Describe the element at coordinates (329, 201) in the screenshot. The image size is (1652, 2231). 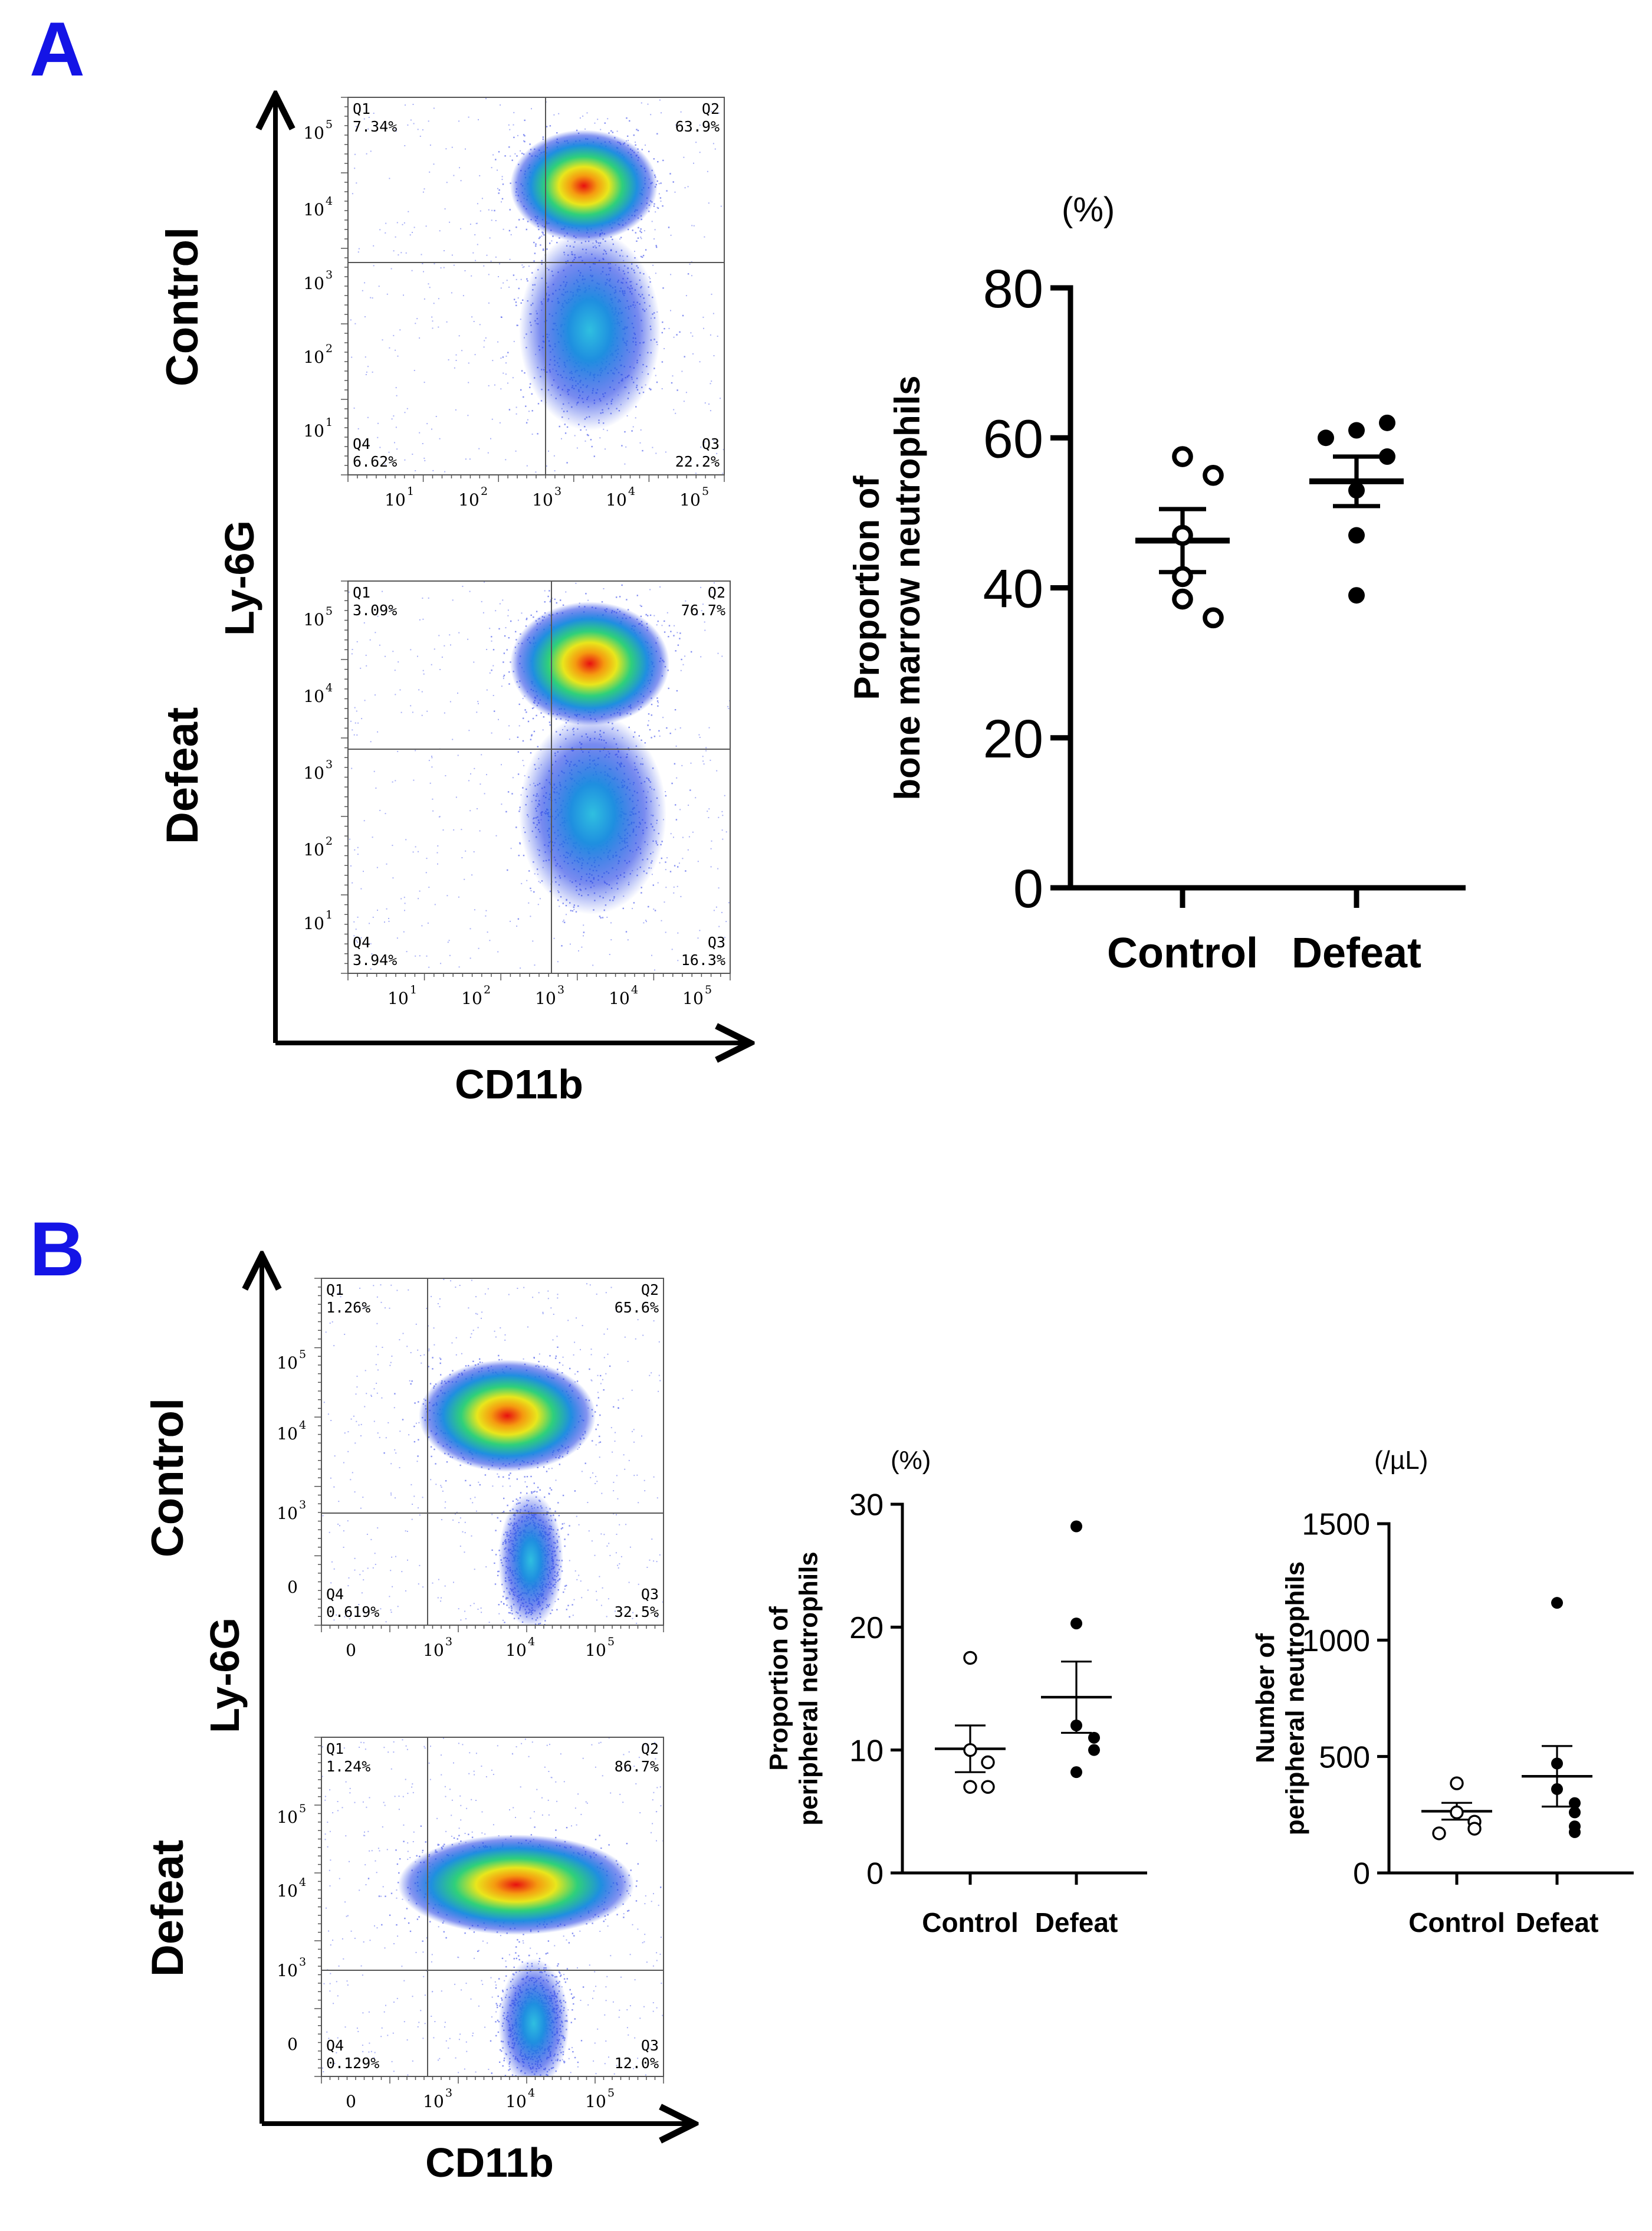
I see `y-tick-exponent: 4` at that location.